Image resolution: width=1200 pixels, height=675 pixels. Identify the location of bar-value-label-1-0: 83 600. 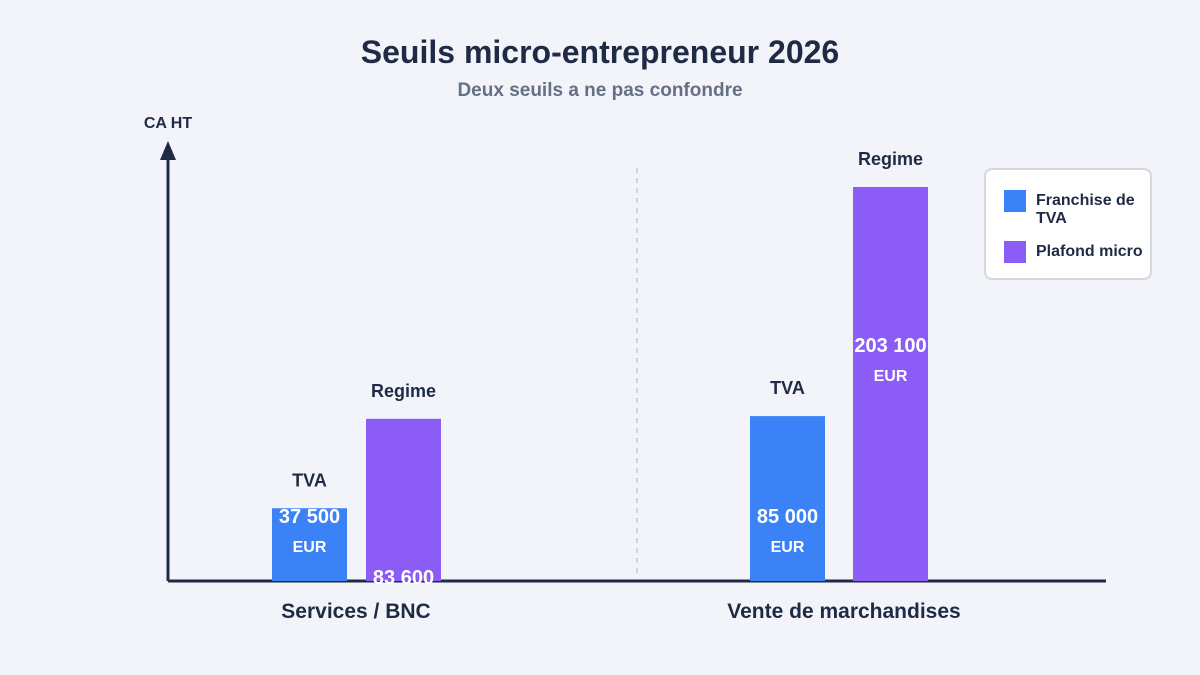
(403, 578).